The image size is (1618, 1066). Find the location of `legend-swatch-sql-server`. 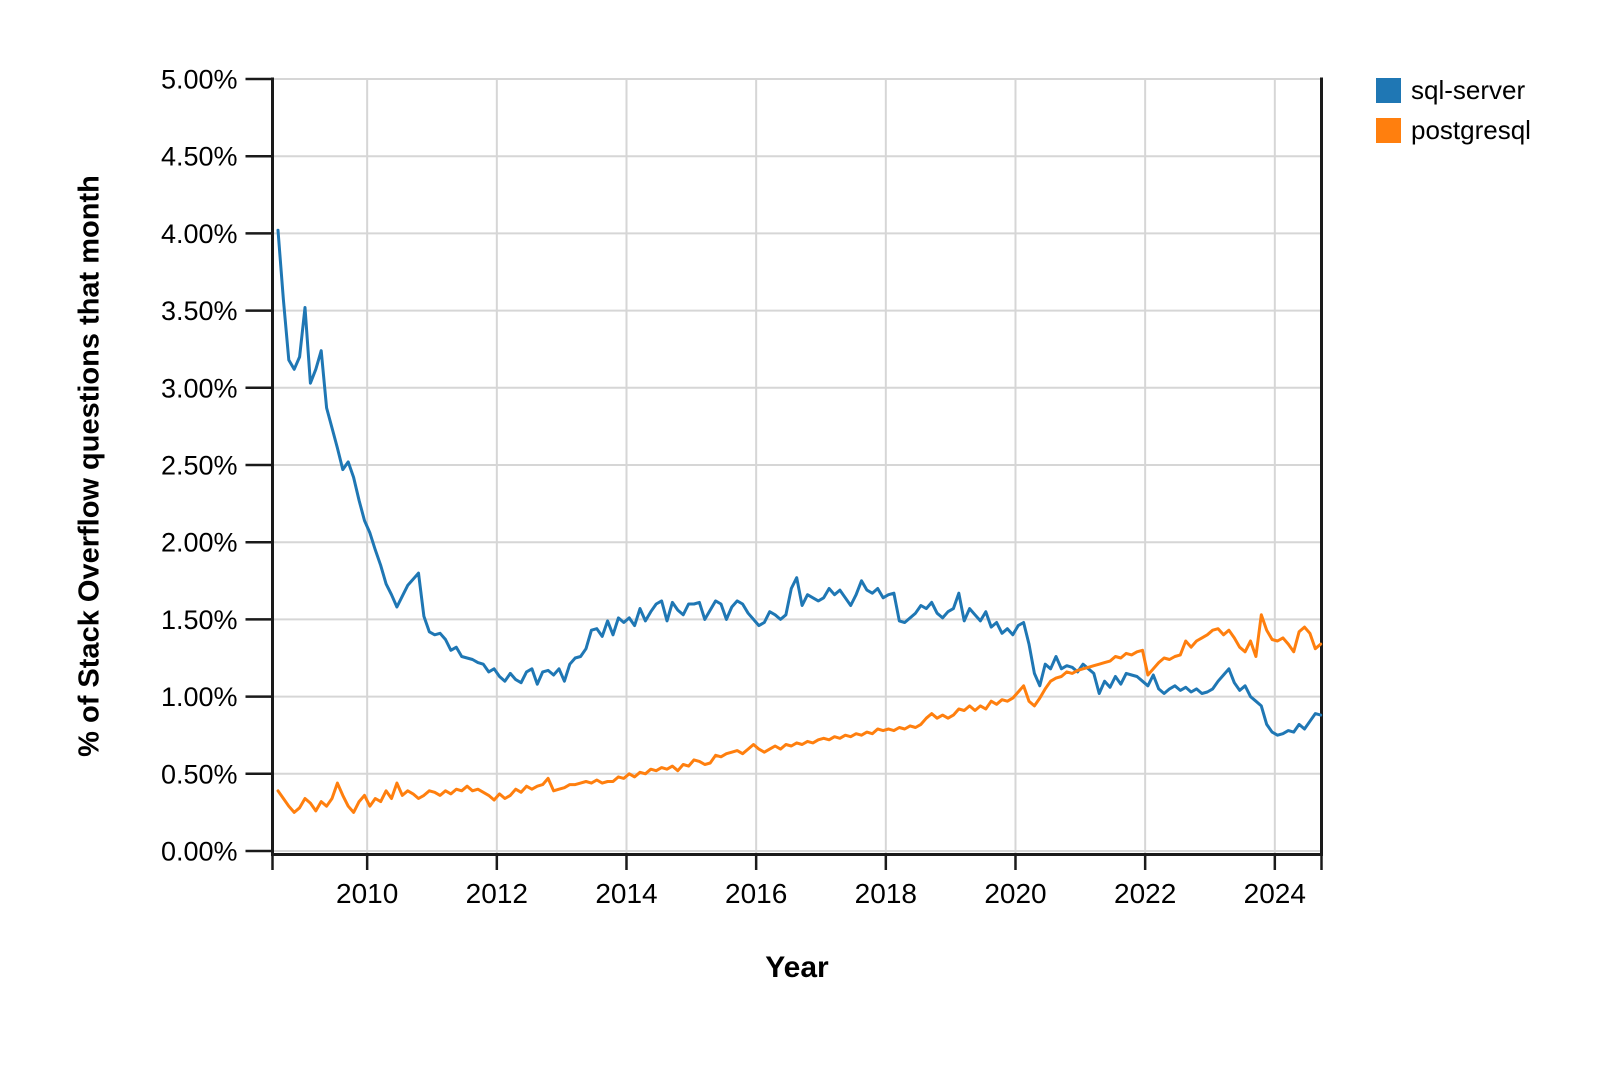

legend-swatch-sql-server is located at coordinates (1388, 90).